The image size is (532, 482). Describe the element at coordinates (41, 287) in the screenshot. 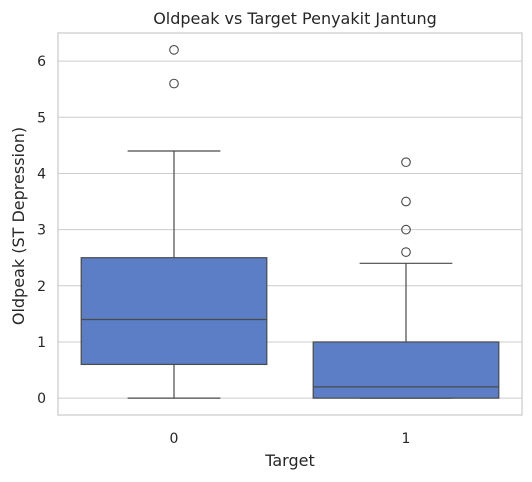

I see `y-tick-label: 2` at that location.